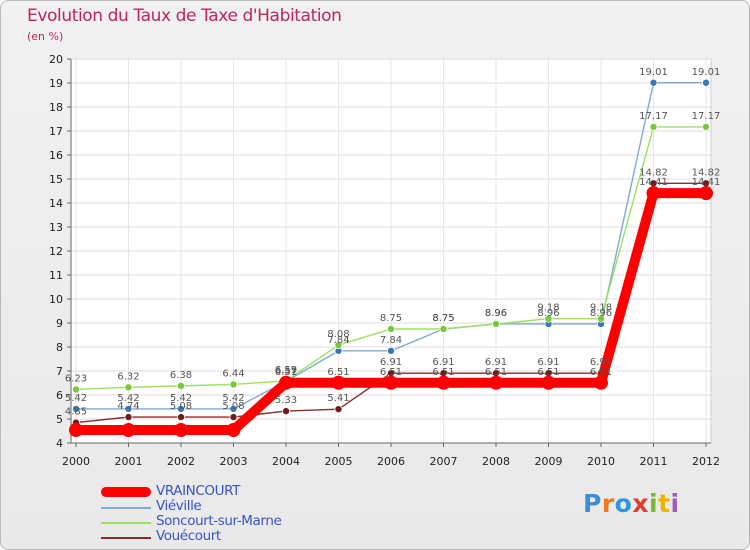 The image size is (750, 550). I want to click on y-tick-label: 14, so click(56, 203).